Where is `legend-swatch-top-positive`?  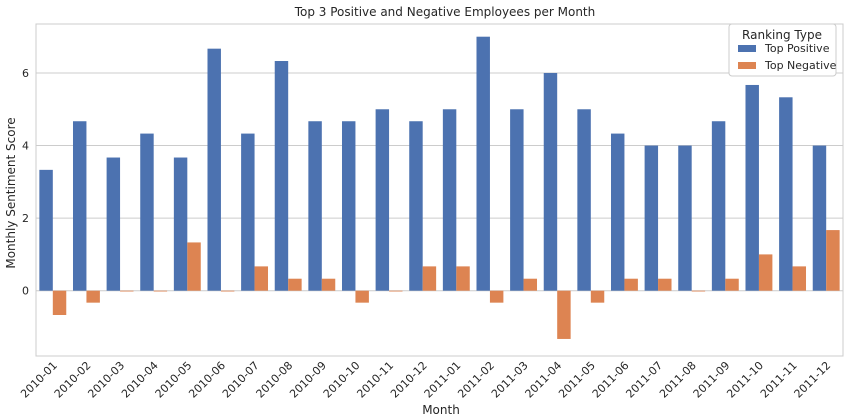 legend-swatch-top-positive is located at coordinates (747, 48).